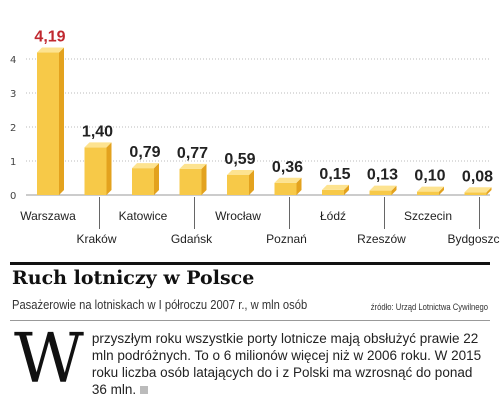 The height and width of the screenshot is (407, 500). Describe the element at coordinates (192, 239) in the screenshot. I see `category-label: Gdańsk` at that location.